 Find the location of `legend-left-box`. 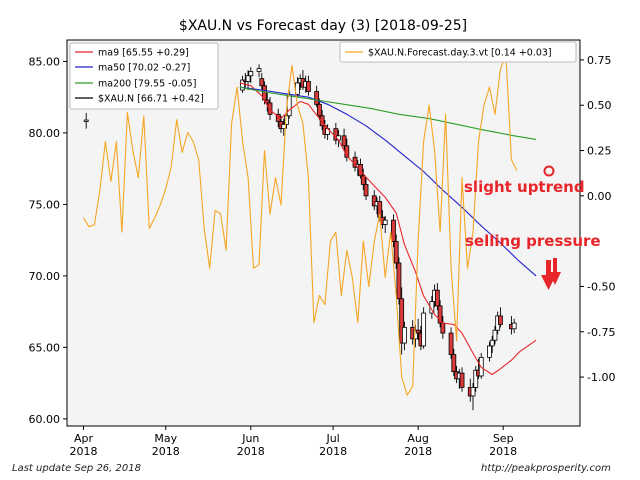

legend-left-box is located at coordinates (144, 76).